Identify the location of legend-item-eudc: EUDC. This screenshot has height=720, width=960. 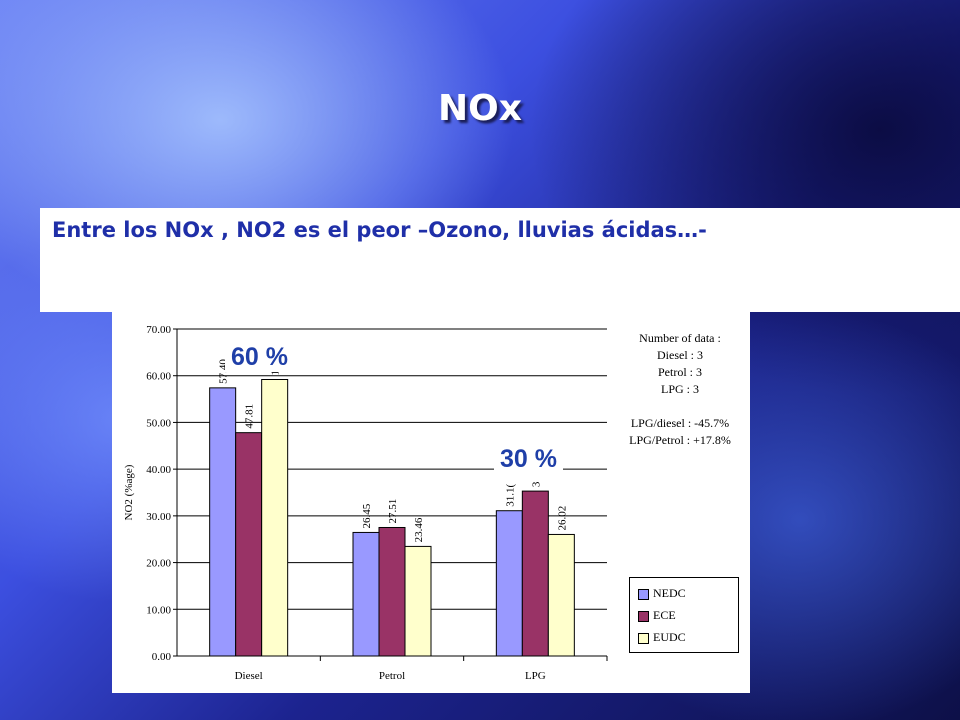
(662, 637).